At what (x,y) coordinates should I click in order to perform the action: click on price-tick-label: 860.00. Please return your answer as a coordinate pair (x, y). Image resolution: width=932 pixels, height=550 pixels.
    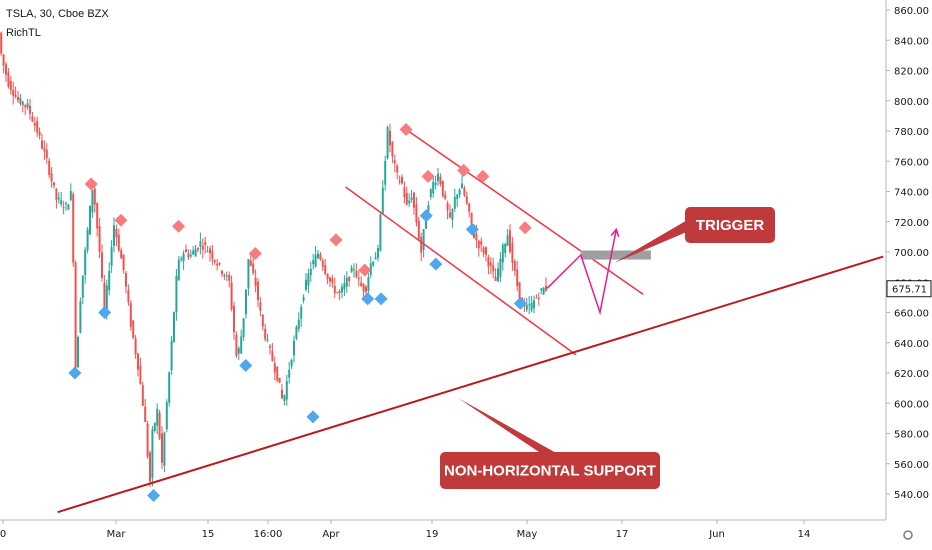
    Looking at the image, I should click on (911, 11).